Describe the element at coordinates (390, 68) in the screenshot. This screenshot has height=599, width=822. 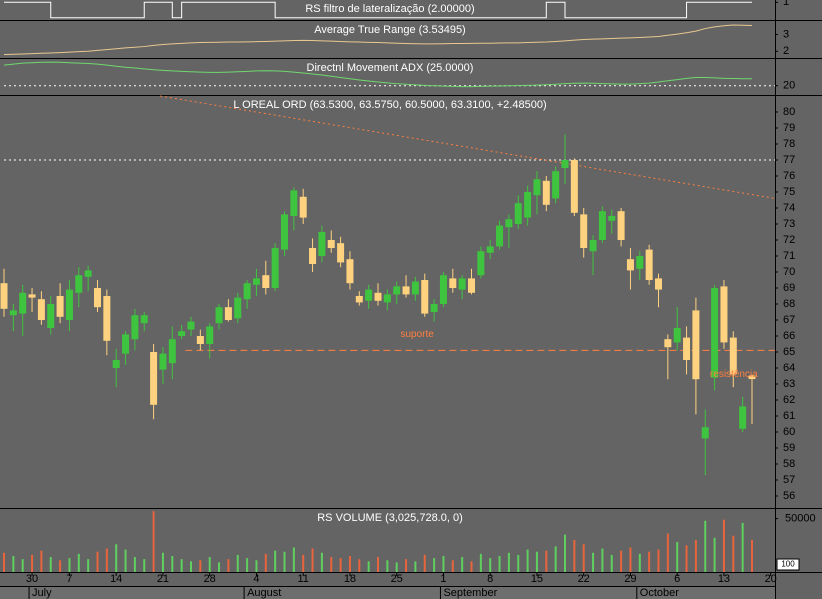
I see `panel-title: Directnl Movement ADX (25.0000)` at that location.